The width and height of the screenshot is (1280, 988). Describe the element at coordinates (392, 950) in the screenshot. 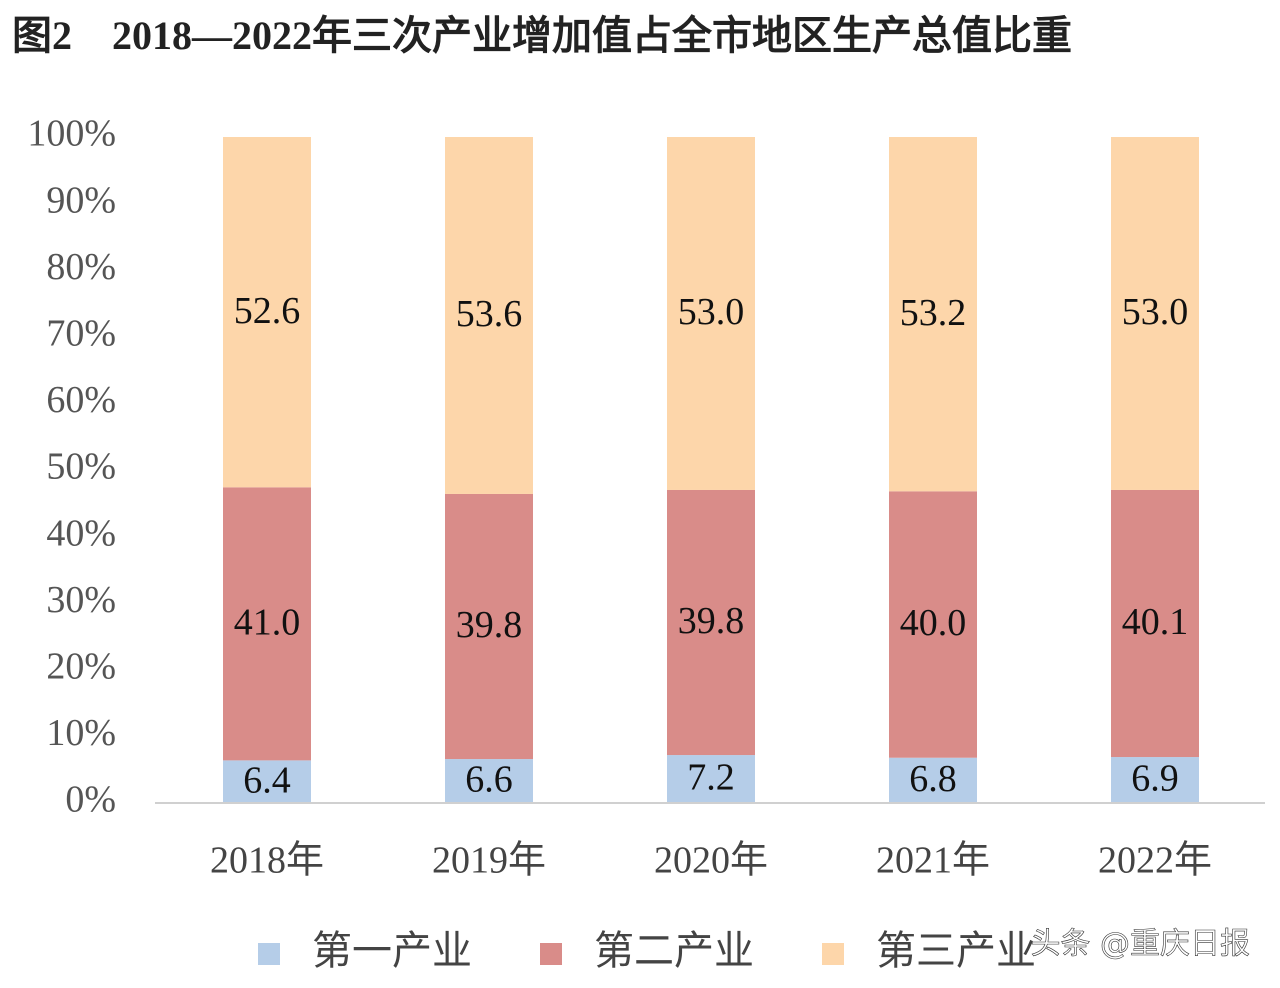

I see `legend-label: 第一产业` at that location.